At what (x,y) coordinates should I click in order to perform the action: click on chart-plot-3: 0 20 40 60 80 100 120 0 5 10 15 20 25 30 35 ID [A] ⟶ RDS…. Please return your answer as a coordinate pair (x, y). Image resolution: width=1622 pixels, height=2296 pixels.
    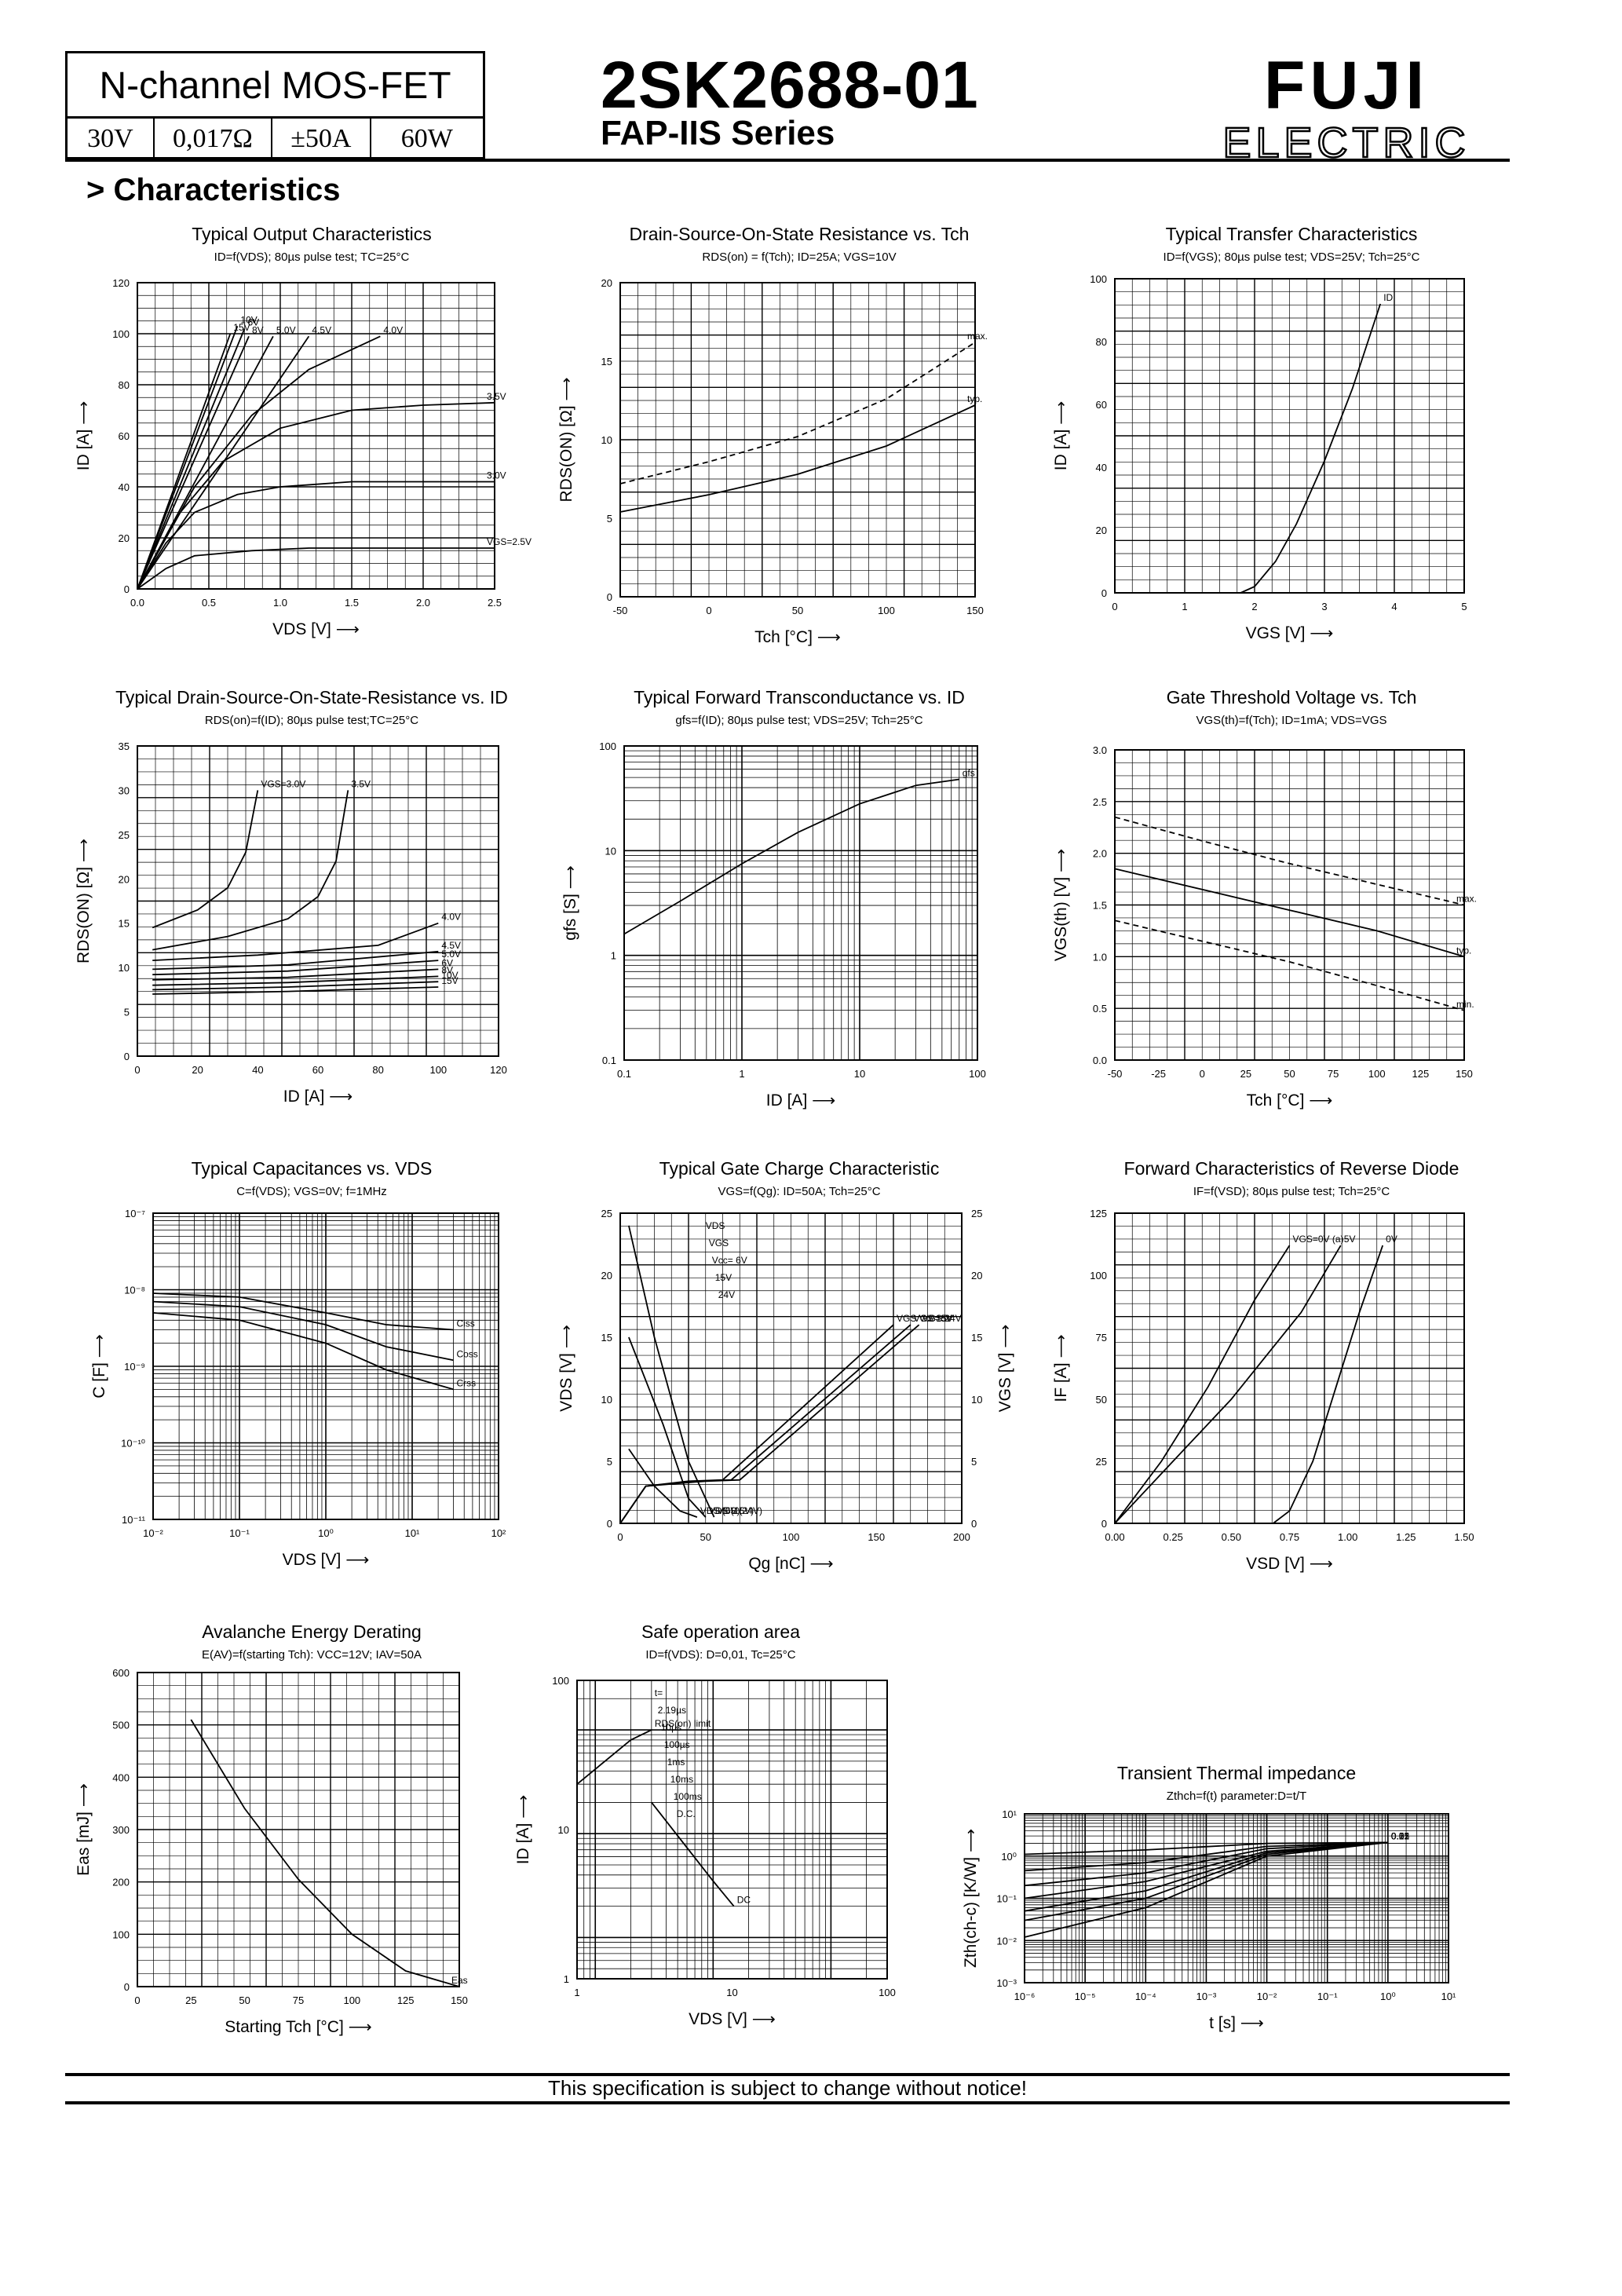
    Looking at the image, I should click on (291, 923).